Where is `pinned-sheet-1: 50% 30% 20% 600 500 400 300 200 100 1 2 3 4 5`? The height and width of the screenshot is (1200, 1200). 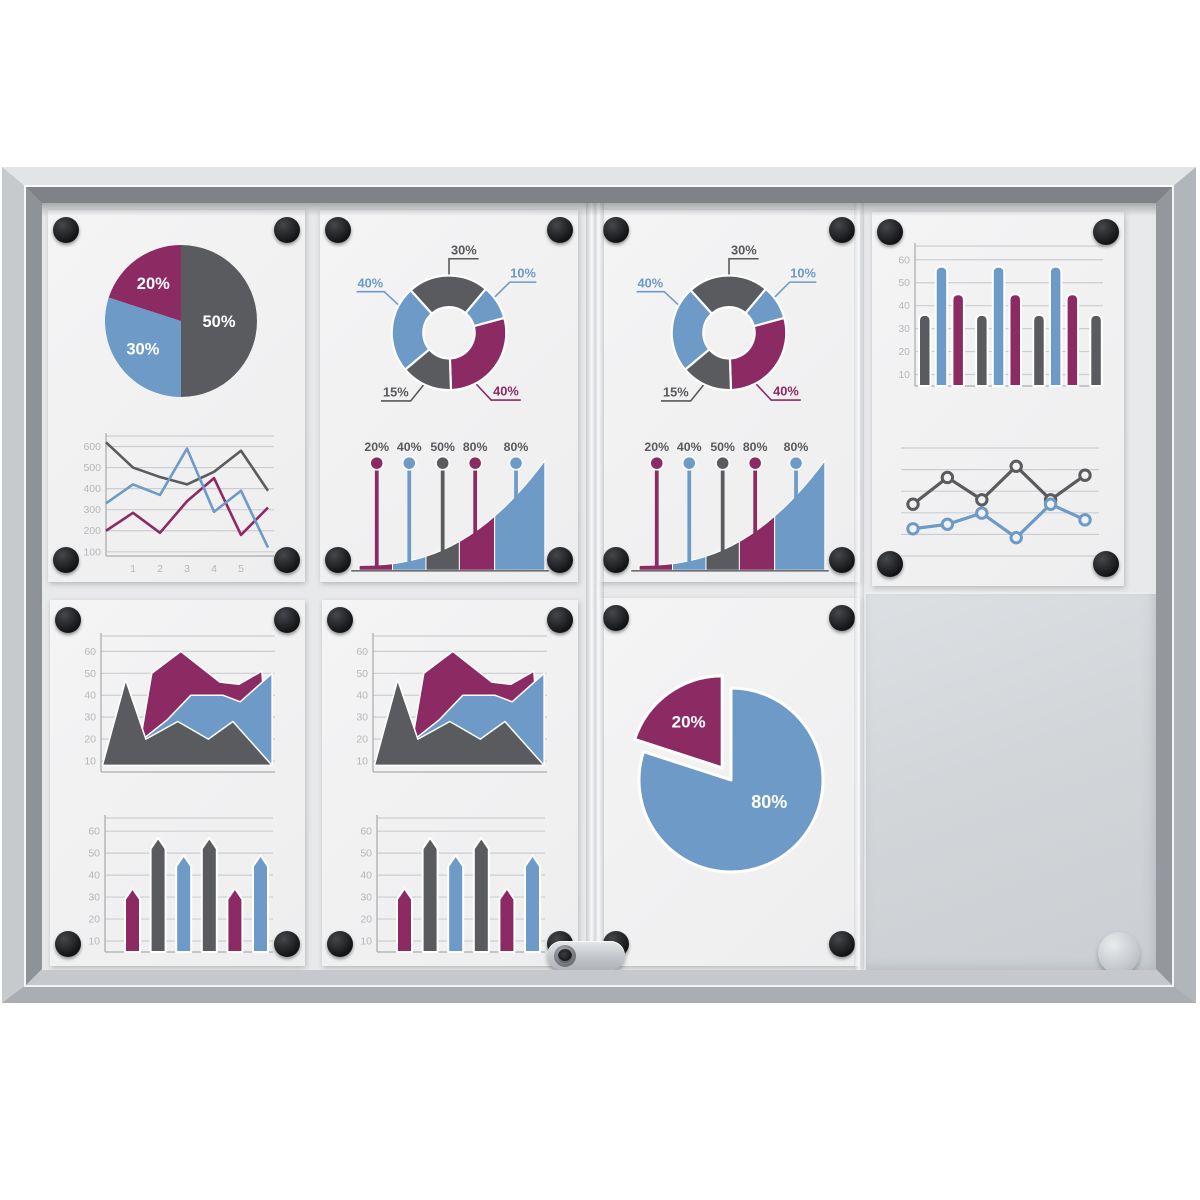 pinned-sheet-1: 50% 30% 20% 600 500 400 300 200 100 1 2 3 4 5 is located at coordinates (176, 396).